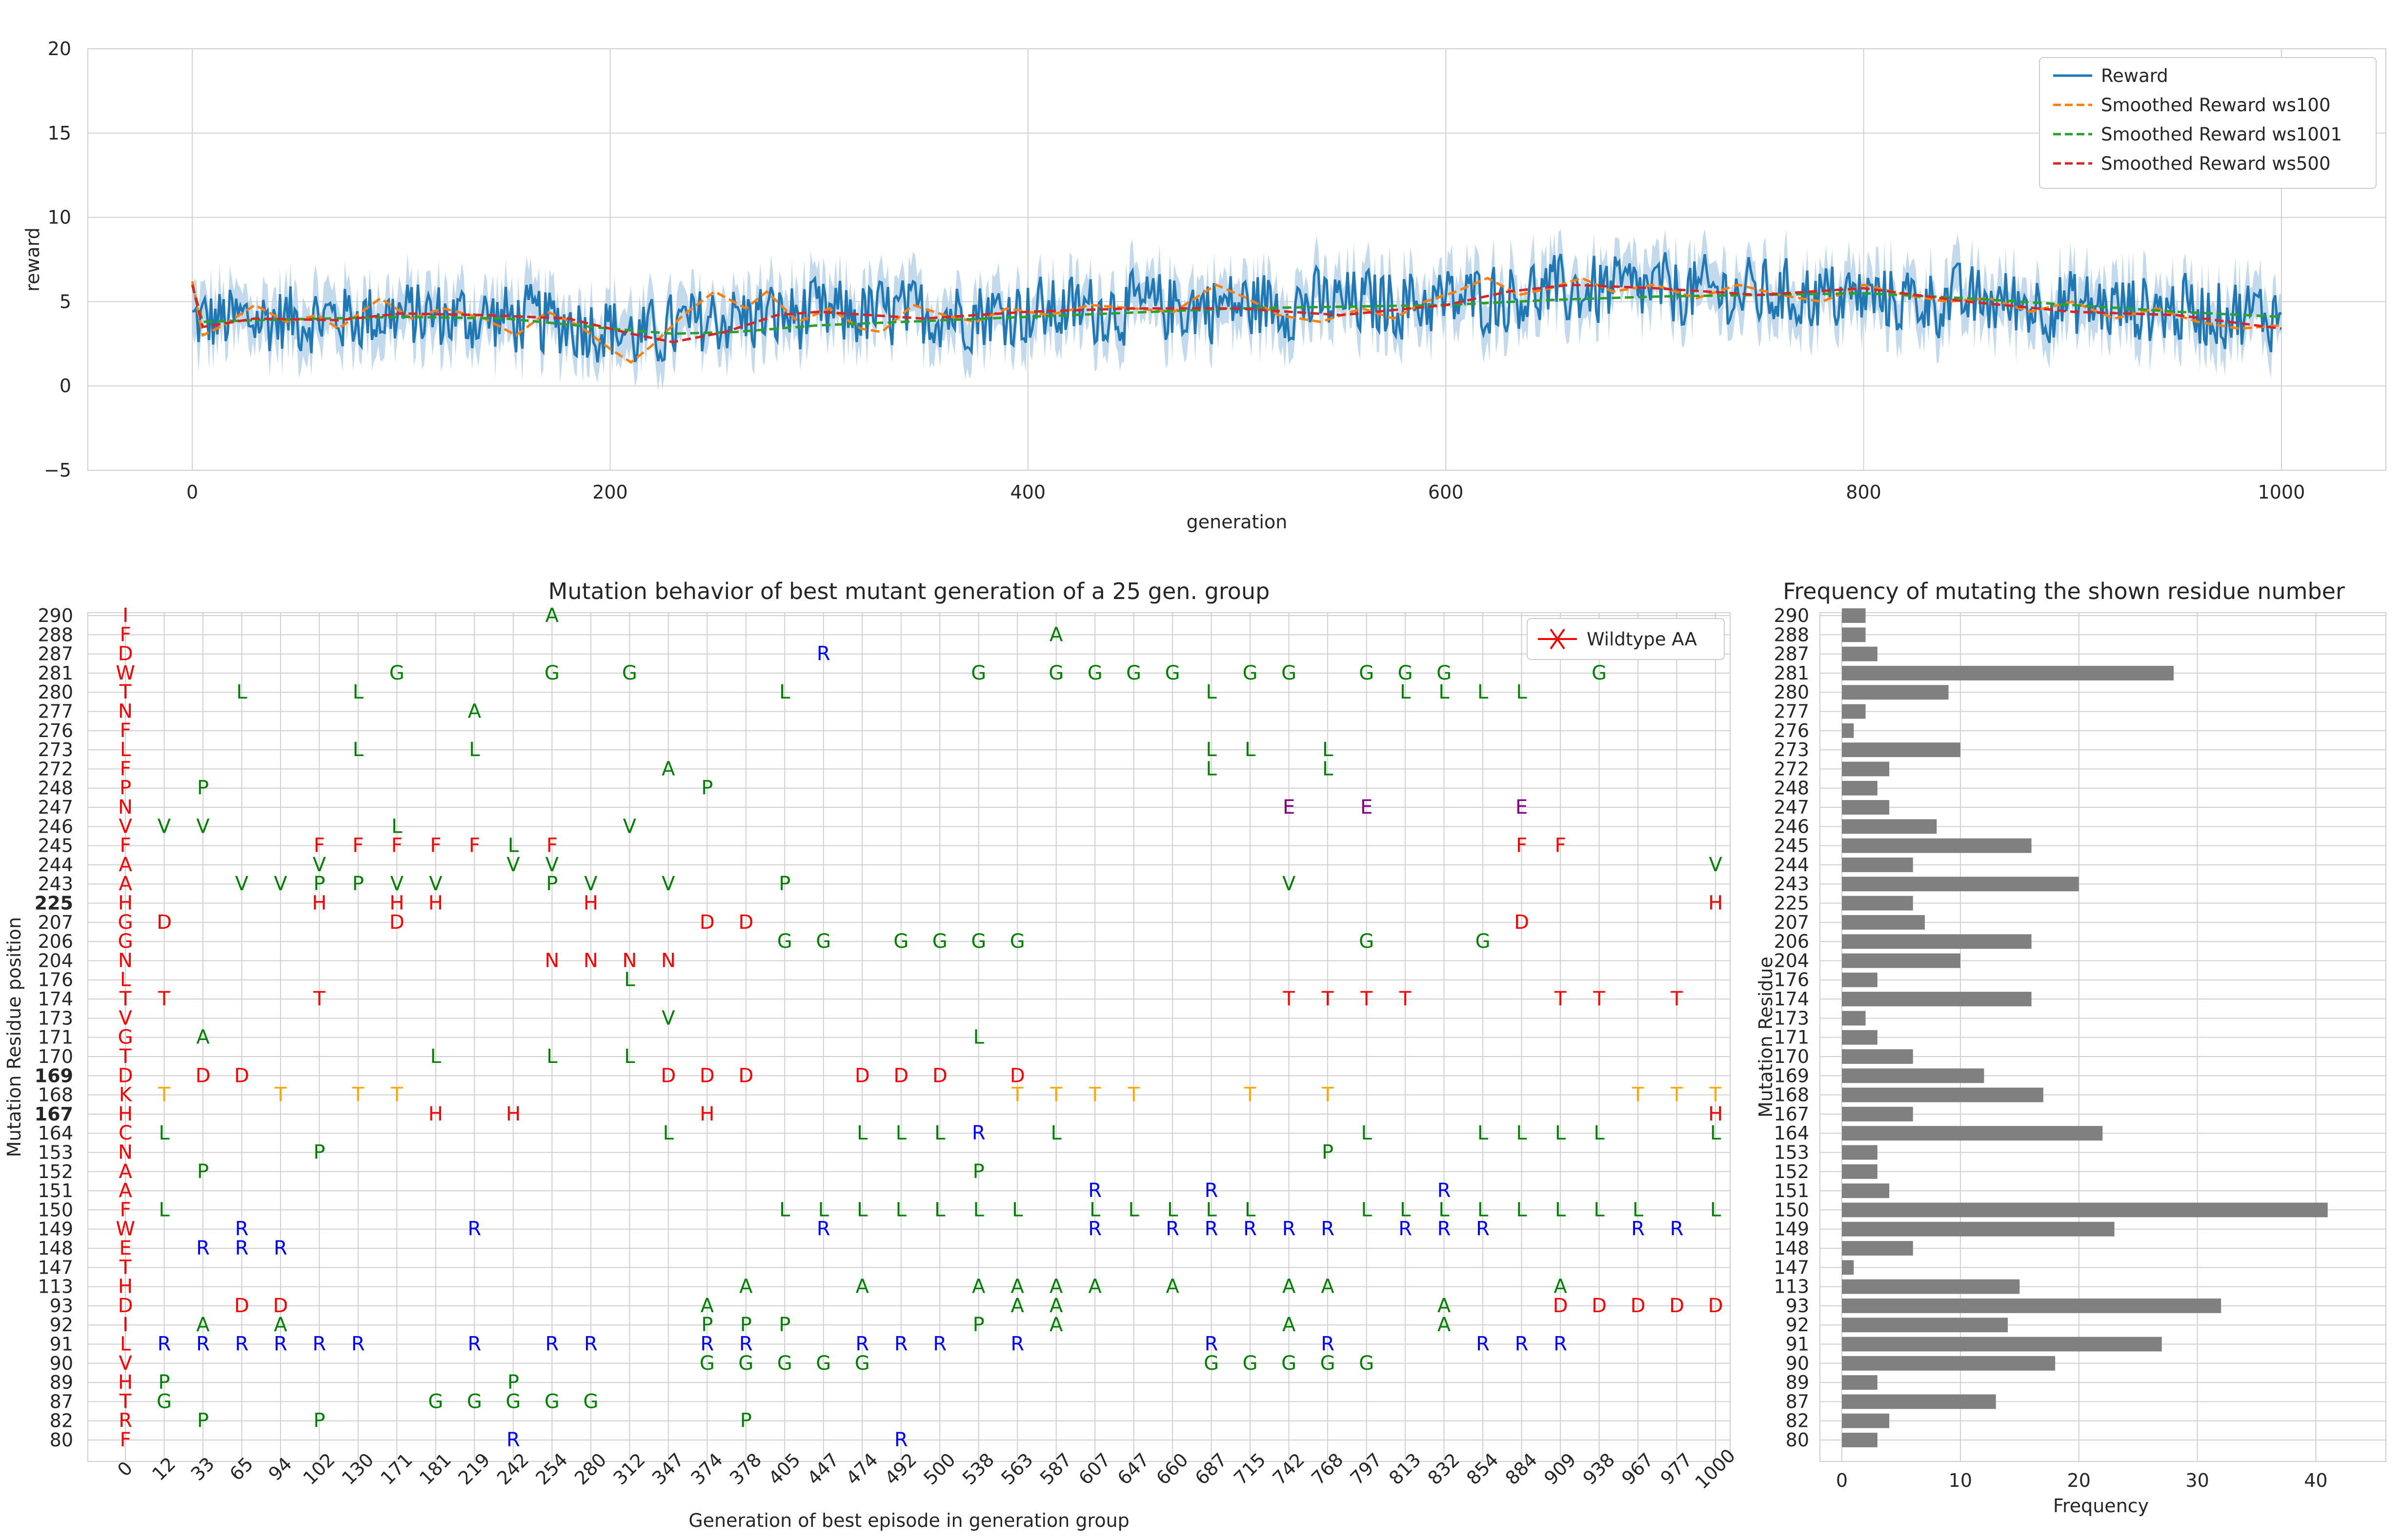  What do you see at coordinates (56, 769) in the screenshot?
I see `mutation-ytick: 272` at bounding box center [56, 769].